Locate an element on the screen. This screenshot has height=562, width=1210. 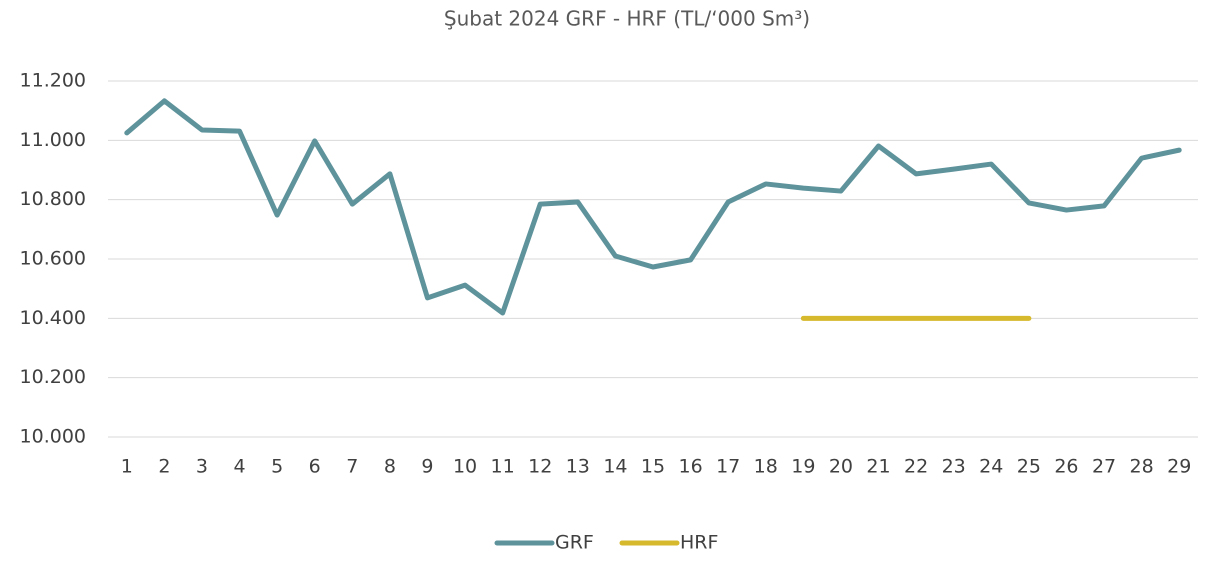
x-tick-label: 2 is located at coordinates (164, 467).